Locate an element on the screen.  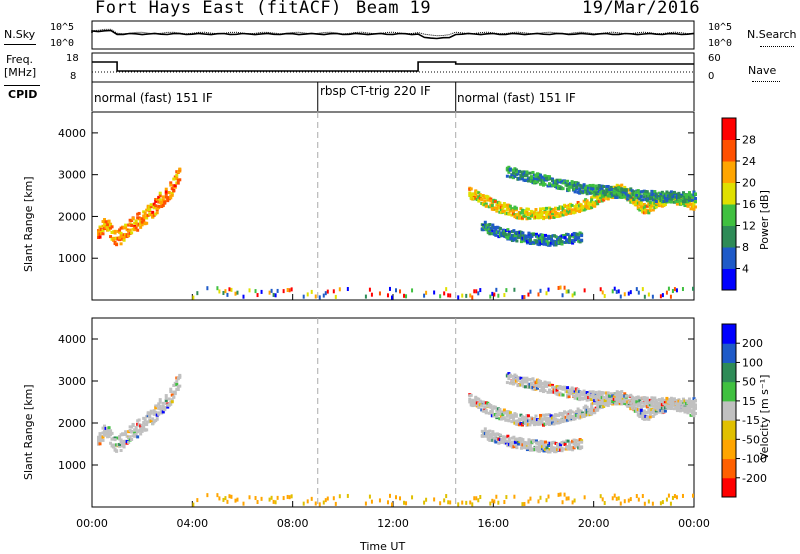
power-colorbar-swatch is located at coordinates (729, 236).